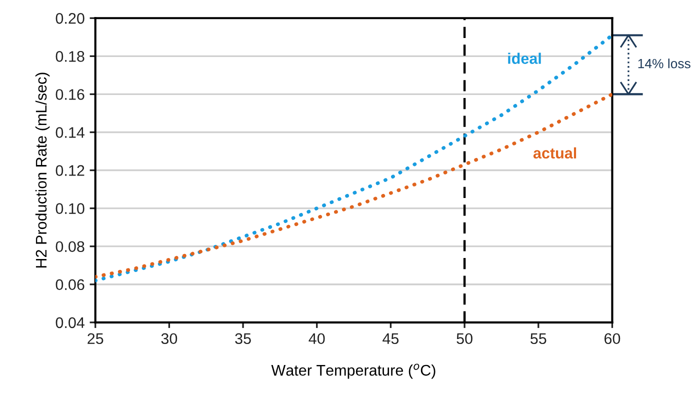 This screenshot has width=691, height=403. Describe the element at coordinates (554, 153) in the screenshot. I see `series-label: actual` at that location.